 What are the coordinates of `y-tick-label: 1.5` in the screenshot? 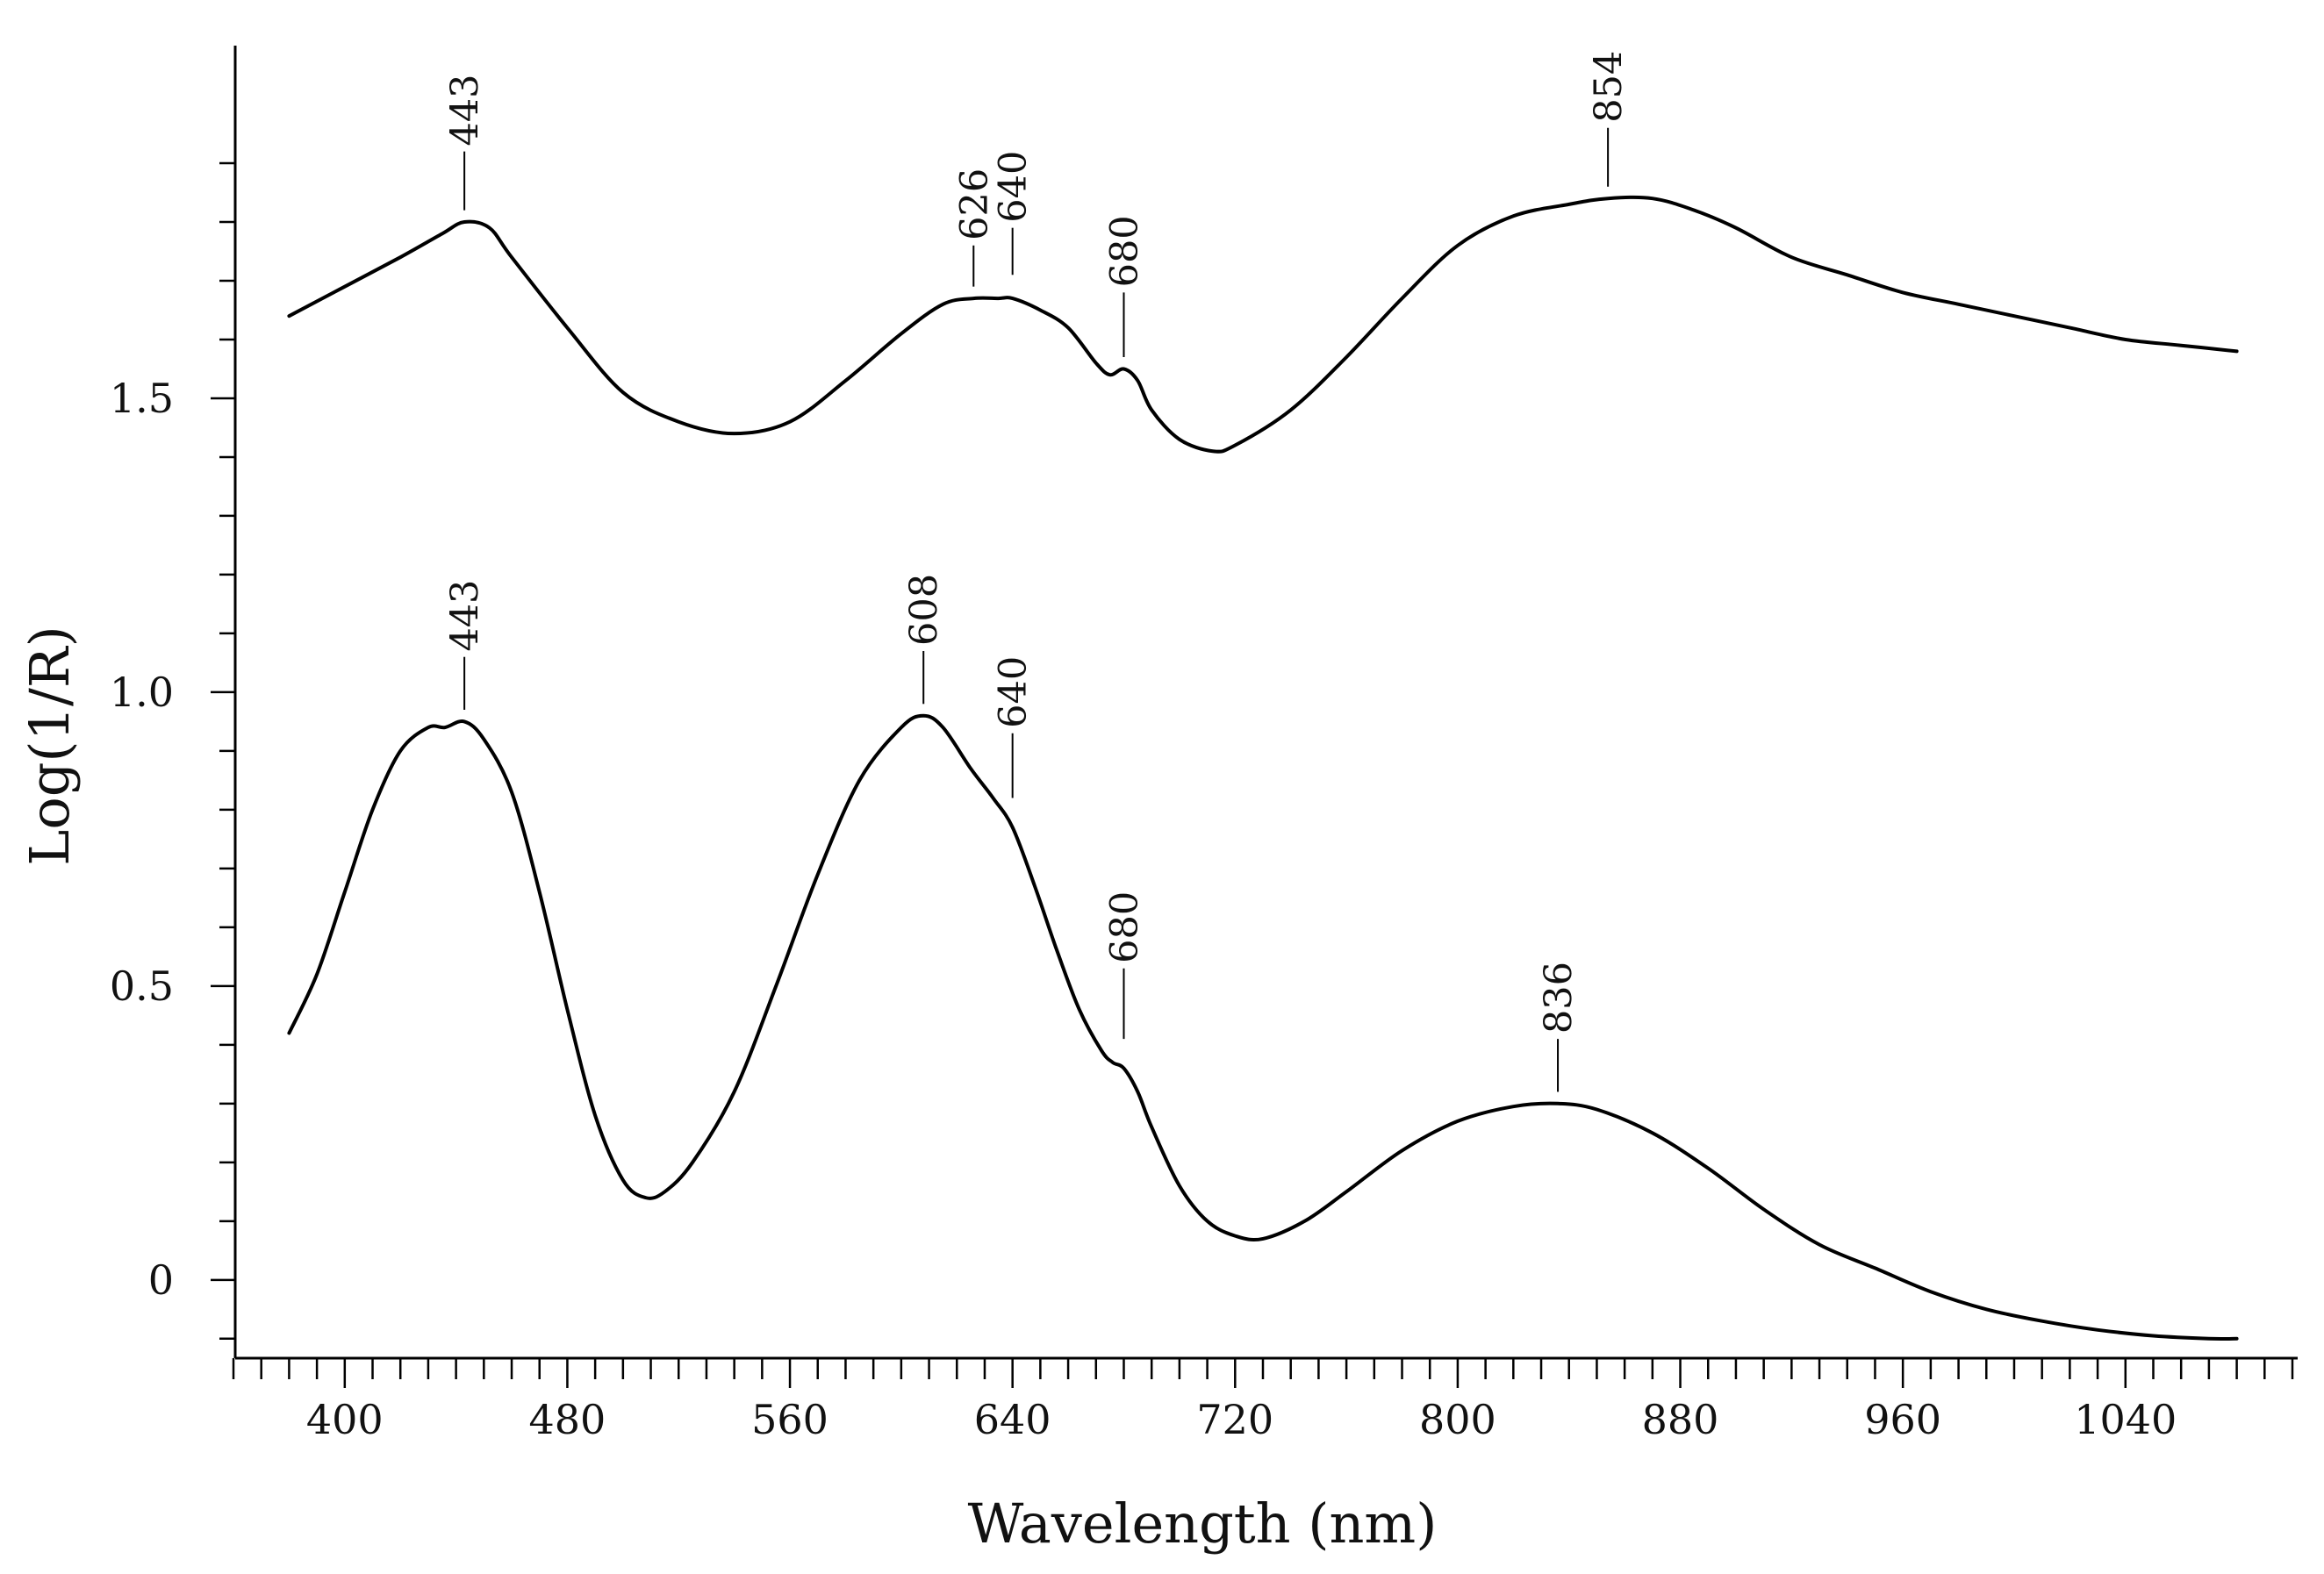 It's located at (142, 399).